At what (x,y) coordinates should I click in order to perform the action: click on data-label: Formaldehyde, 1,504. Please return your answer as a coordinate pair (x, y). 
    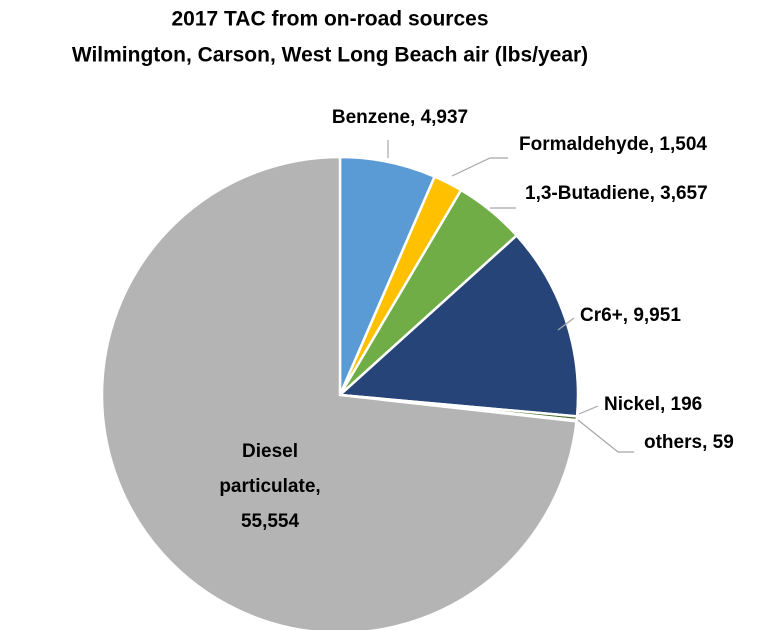
    Looking at the image, I should click on (613, 144).